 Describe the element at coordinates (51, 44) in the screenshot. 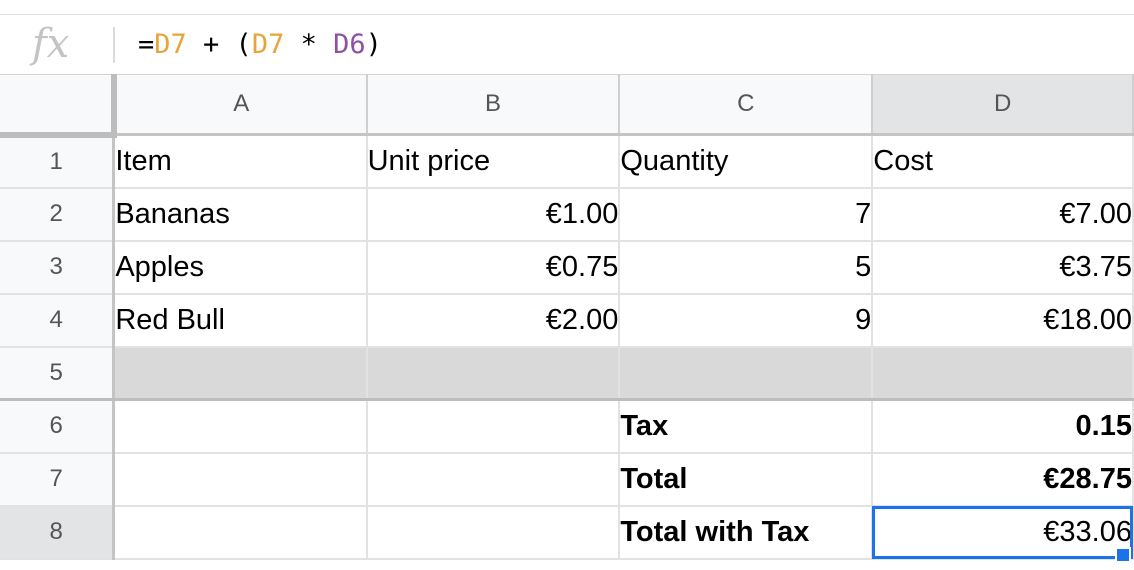

I see `fx-icon: fx` at that location.